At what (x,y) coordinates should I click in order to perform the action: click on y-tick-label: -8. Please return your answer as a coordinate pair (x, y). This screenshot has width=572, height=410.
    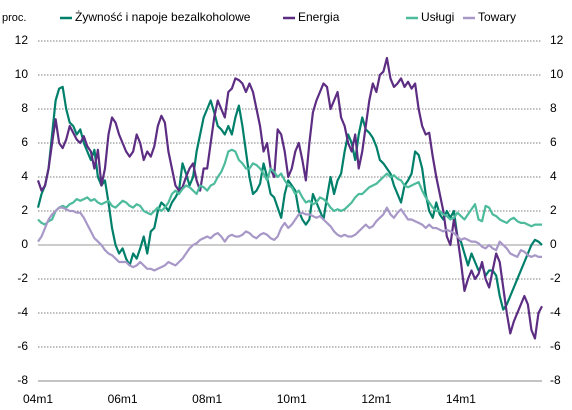
    Looking at the image, I should click on (22, 380).